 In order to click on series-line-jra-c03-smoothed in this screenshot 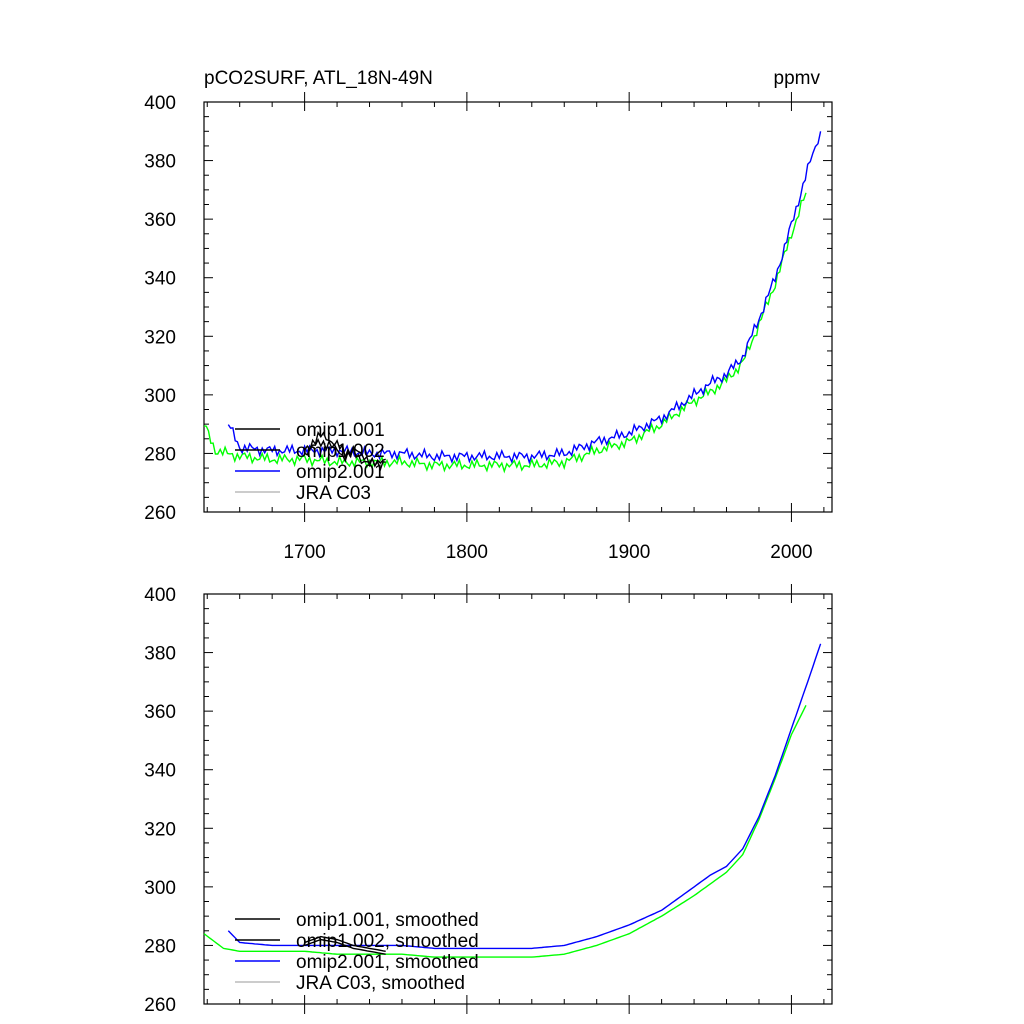, I will do `click(505, 831)`.